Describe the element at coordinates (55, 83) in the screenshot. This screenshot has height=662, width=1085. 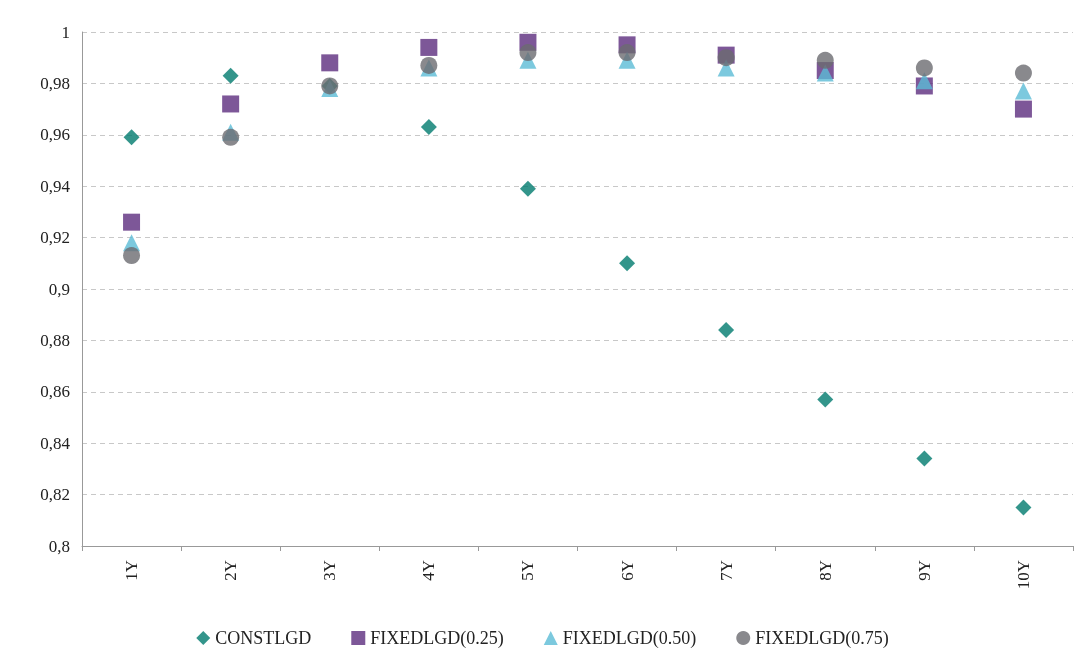
I see `y-tick-label: 0,98` at that location.